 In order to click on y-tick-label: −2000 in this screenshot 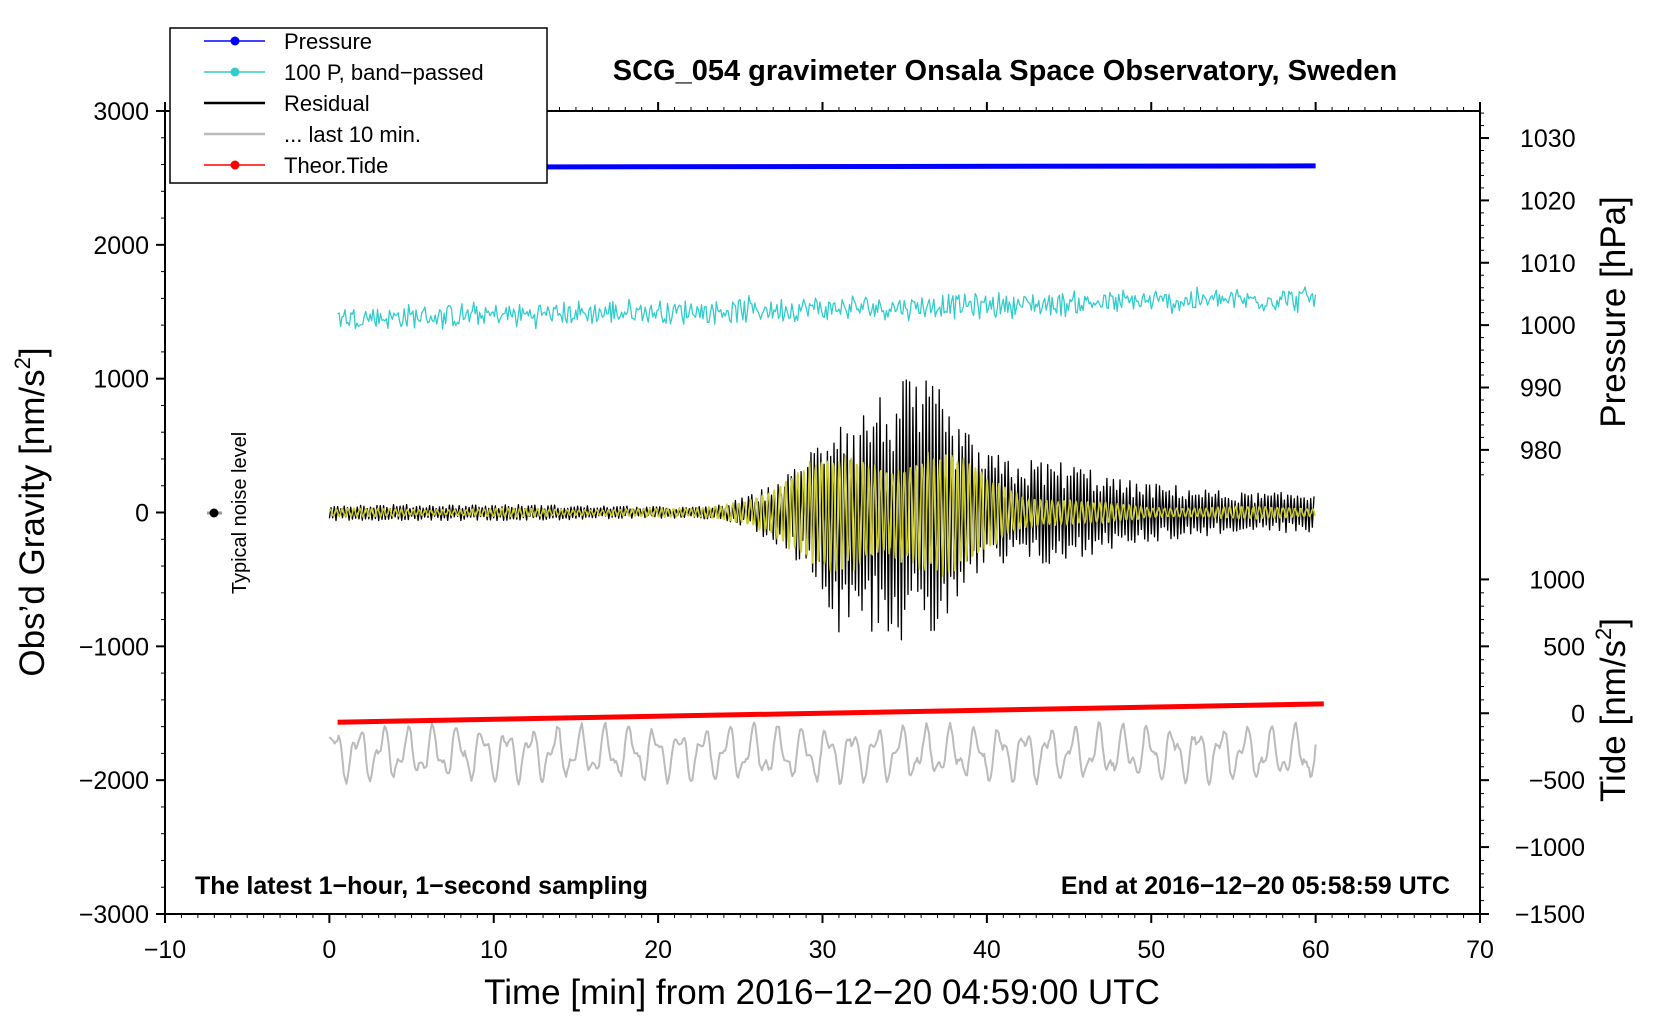, I will do `click(114, 781)`.